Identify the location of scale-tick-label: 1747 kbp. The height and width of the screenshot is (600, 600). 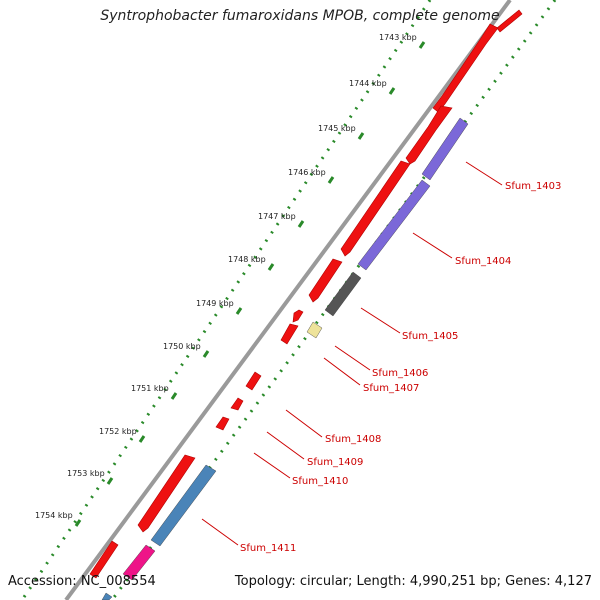
(277, 216).